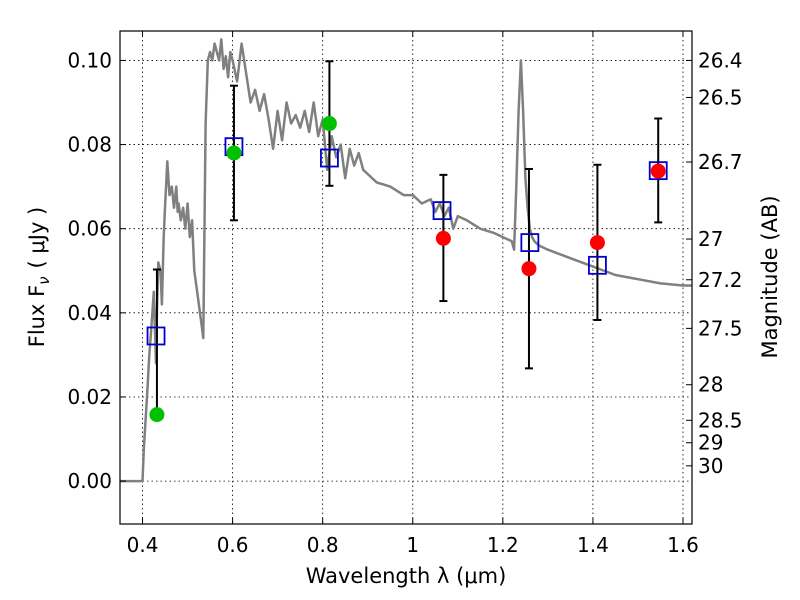 Image resolution: width=800 pixels, height=600 pixels. I want to click on x-tick-label: 0.4, so click(143, 545).